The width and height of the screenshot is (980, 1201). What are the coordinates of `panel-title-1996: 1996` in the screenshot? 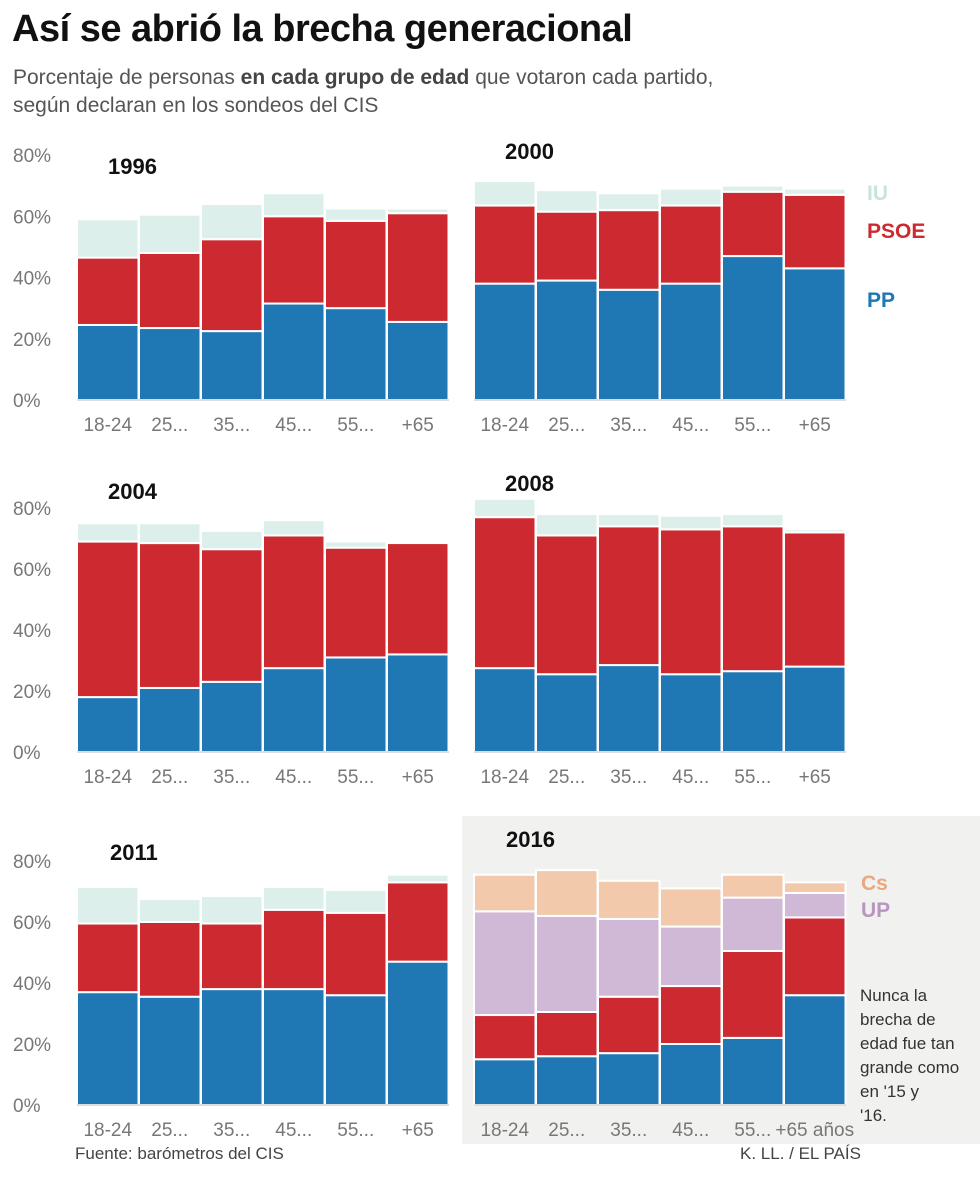 It's located at (132, 166).